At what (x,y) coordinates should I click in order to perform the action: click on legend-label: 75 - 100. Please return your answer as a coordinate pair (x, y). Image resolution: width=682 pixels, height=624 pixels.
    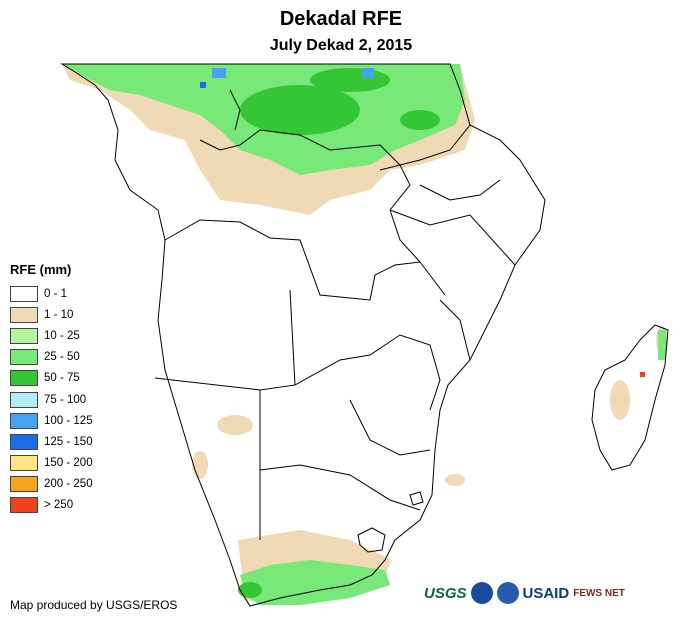
    Looking at the image, I should click on (65, 399).